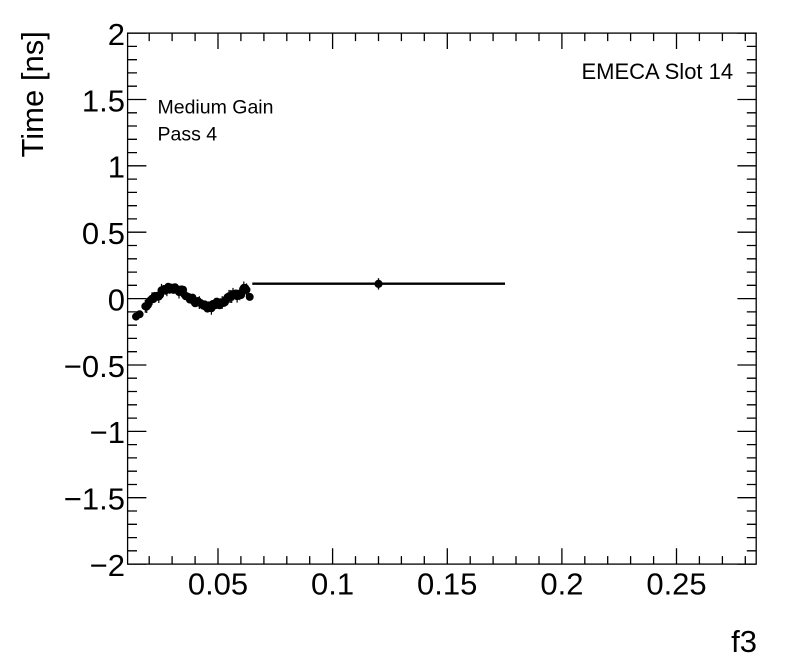  I want to click on svg-text: 0.25, so click(676, 584).